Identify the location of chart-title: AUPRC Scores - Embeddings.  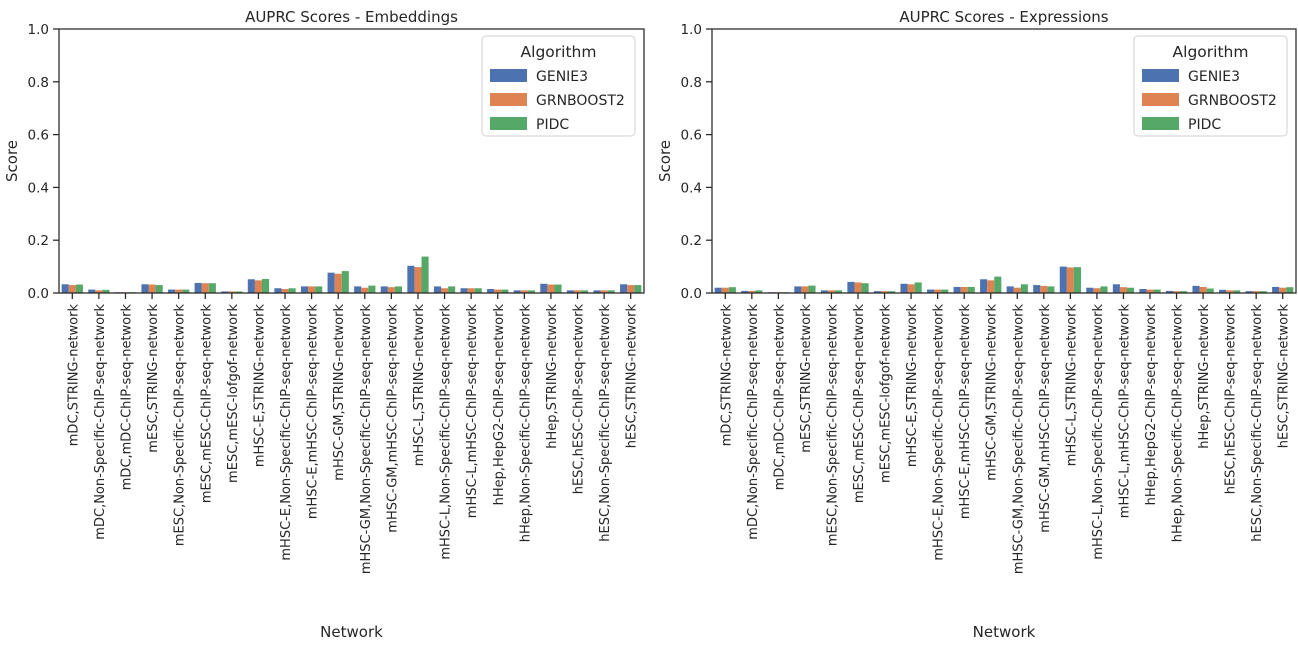
(351, 17).